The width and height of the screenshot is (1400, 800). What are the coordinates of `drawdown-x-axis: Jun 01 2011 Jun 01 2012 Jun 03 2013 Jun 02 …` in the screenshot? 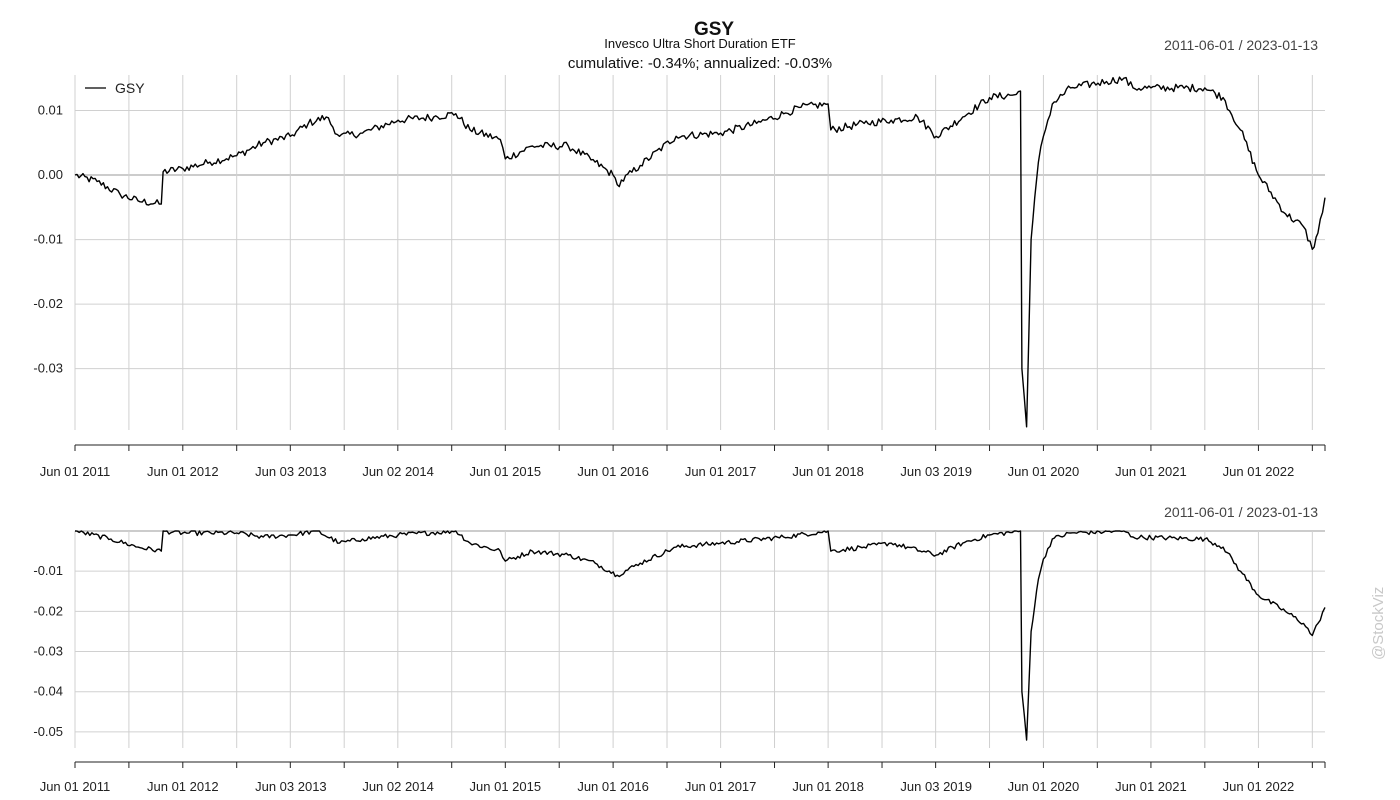 It's located at (683, 778).